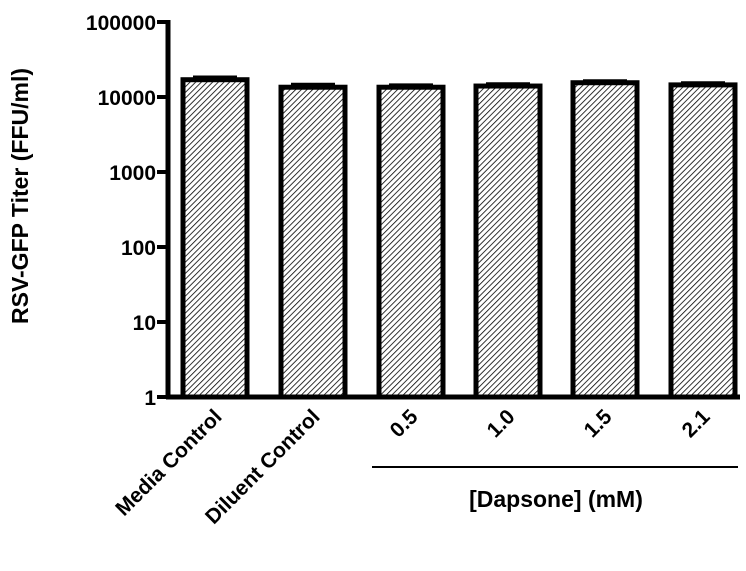  What do you see at coordinates (598, 423) in the screenshot?
I see `category-label: 1.5` at bounding box center [598, 423].